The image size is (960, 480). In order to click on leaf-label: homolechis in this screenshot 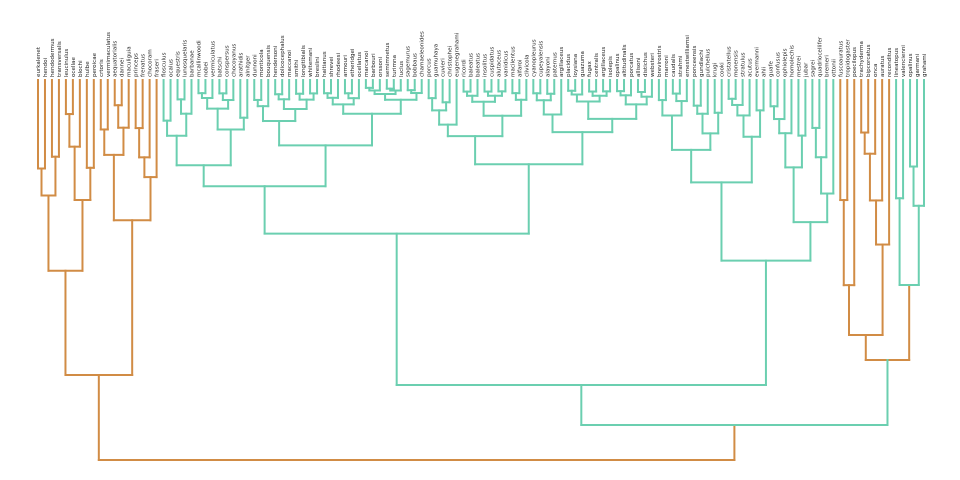, I will do `click(792, 61)`.